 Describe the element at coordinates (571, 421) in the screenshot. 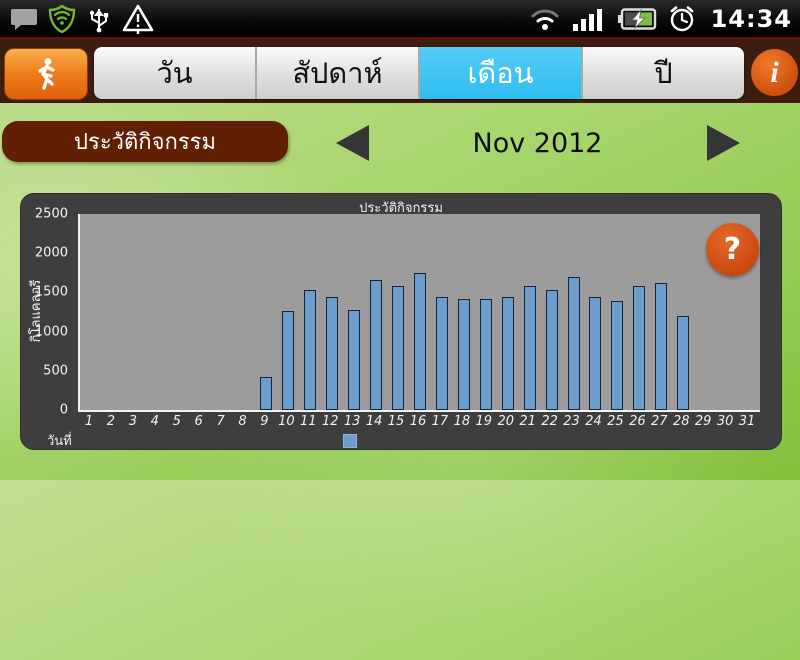

I see `x-tick-label: 23` at that location.